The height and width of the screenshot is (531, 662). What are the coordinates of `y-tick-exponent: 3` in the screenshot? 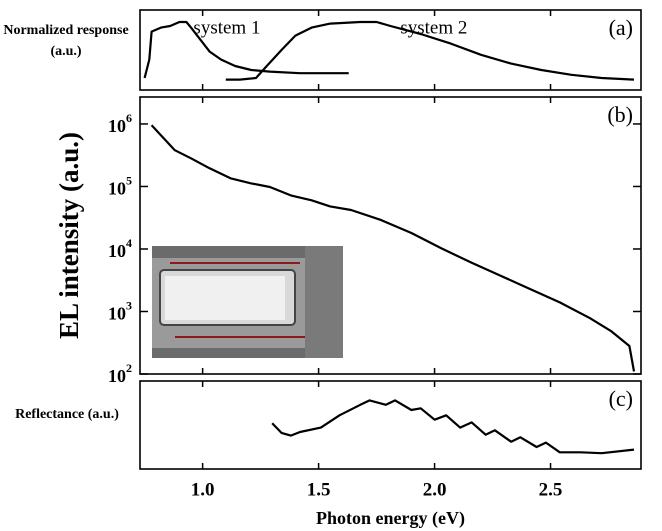 It's located at (129, 305).